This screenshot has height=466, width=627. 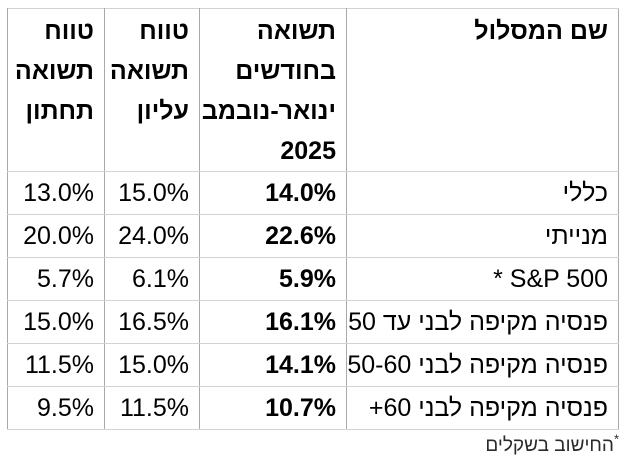 I want to click on cell-upper-range: 16.5%, so click(x=152, y=322).